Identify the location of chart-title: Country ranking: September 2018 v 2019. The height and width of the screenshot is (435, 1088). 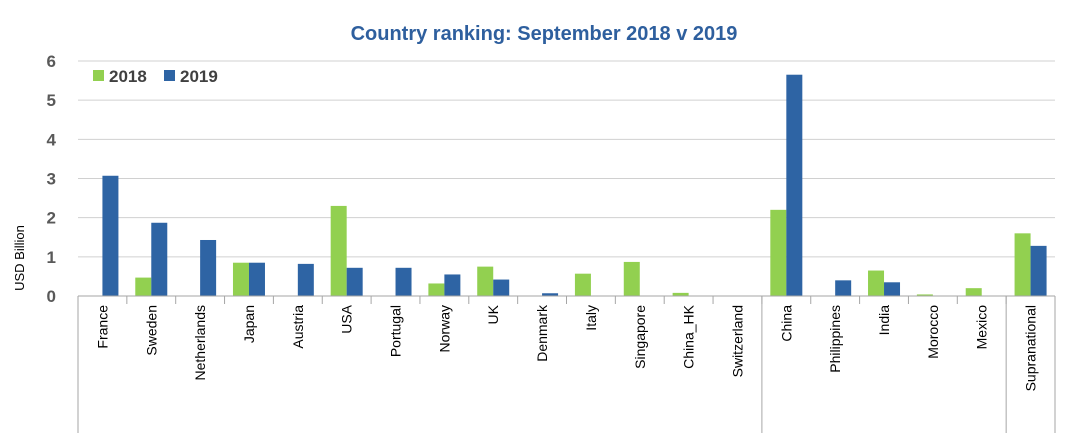
(544, 34).